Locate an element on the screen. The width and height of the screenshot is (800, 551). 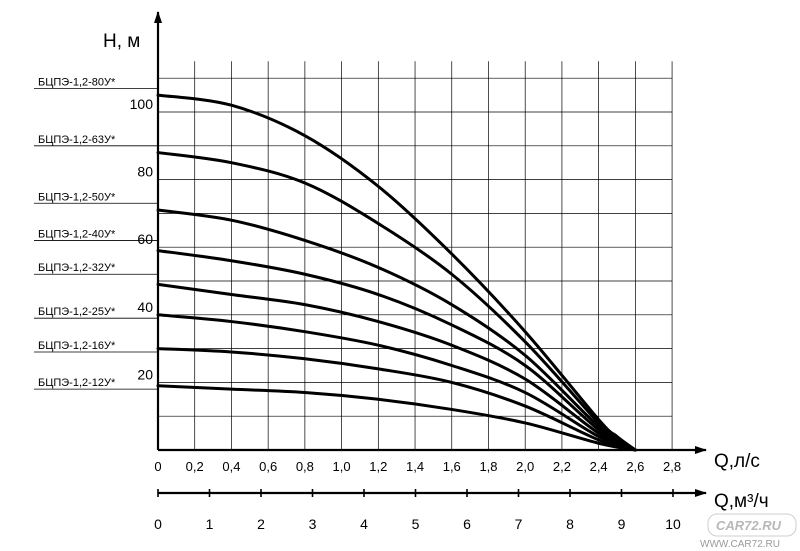
y-tick-label: 40 is located at coordinates (145, 307).